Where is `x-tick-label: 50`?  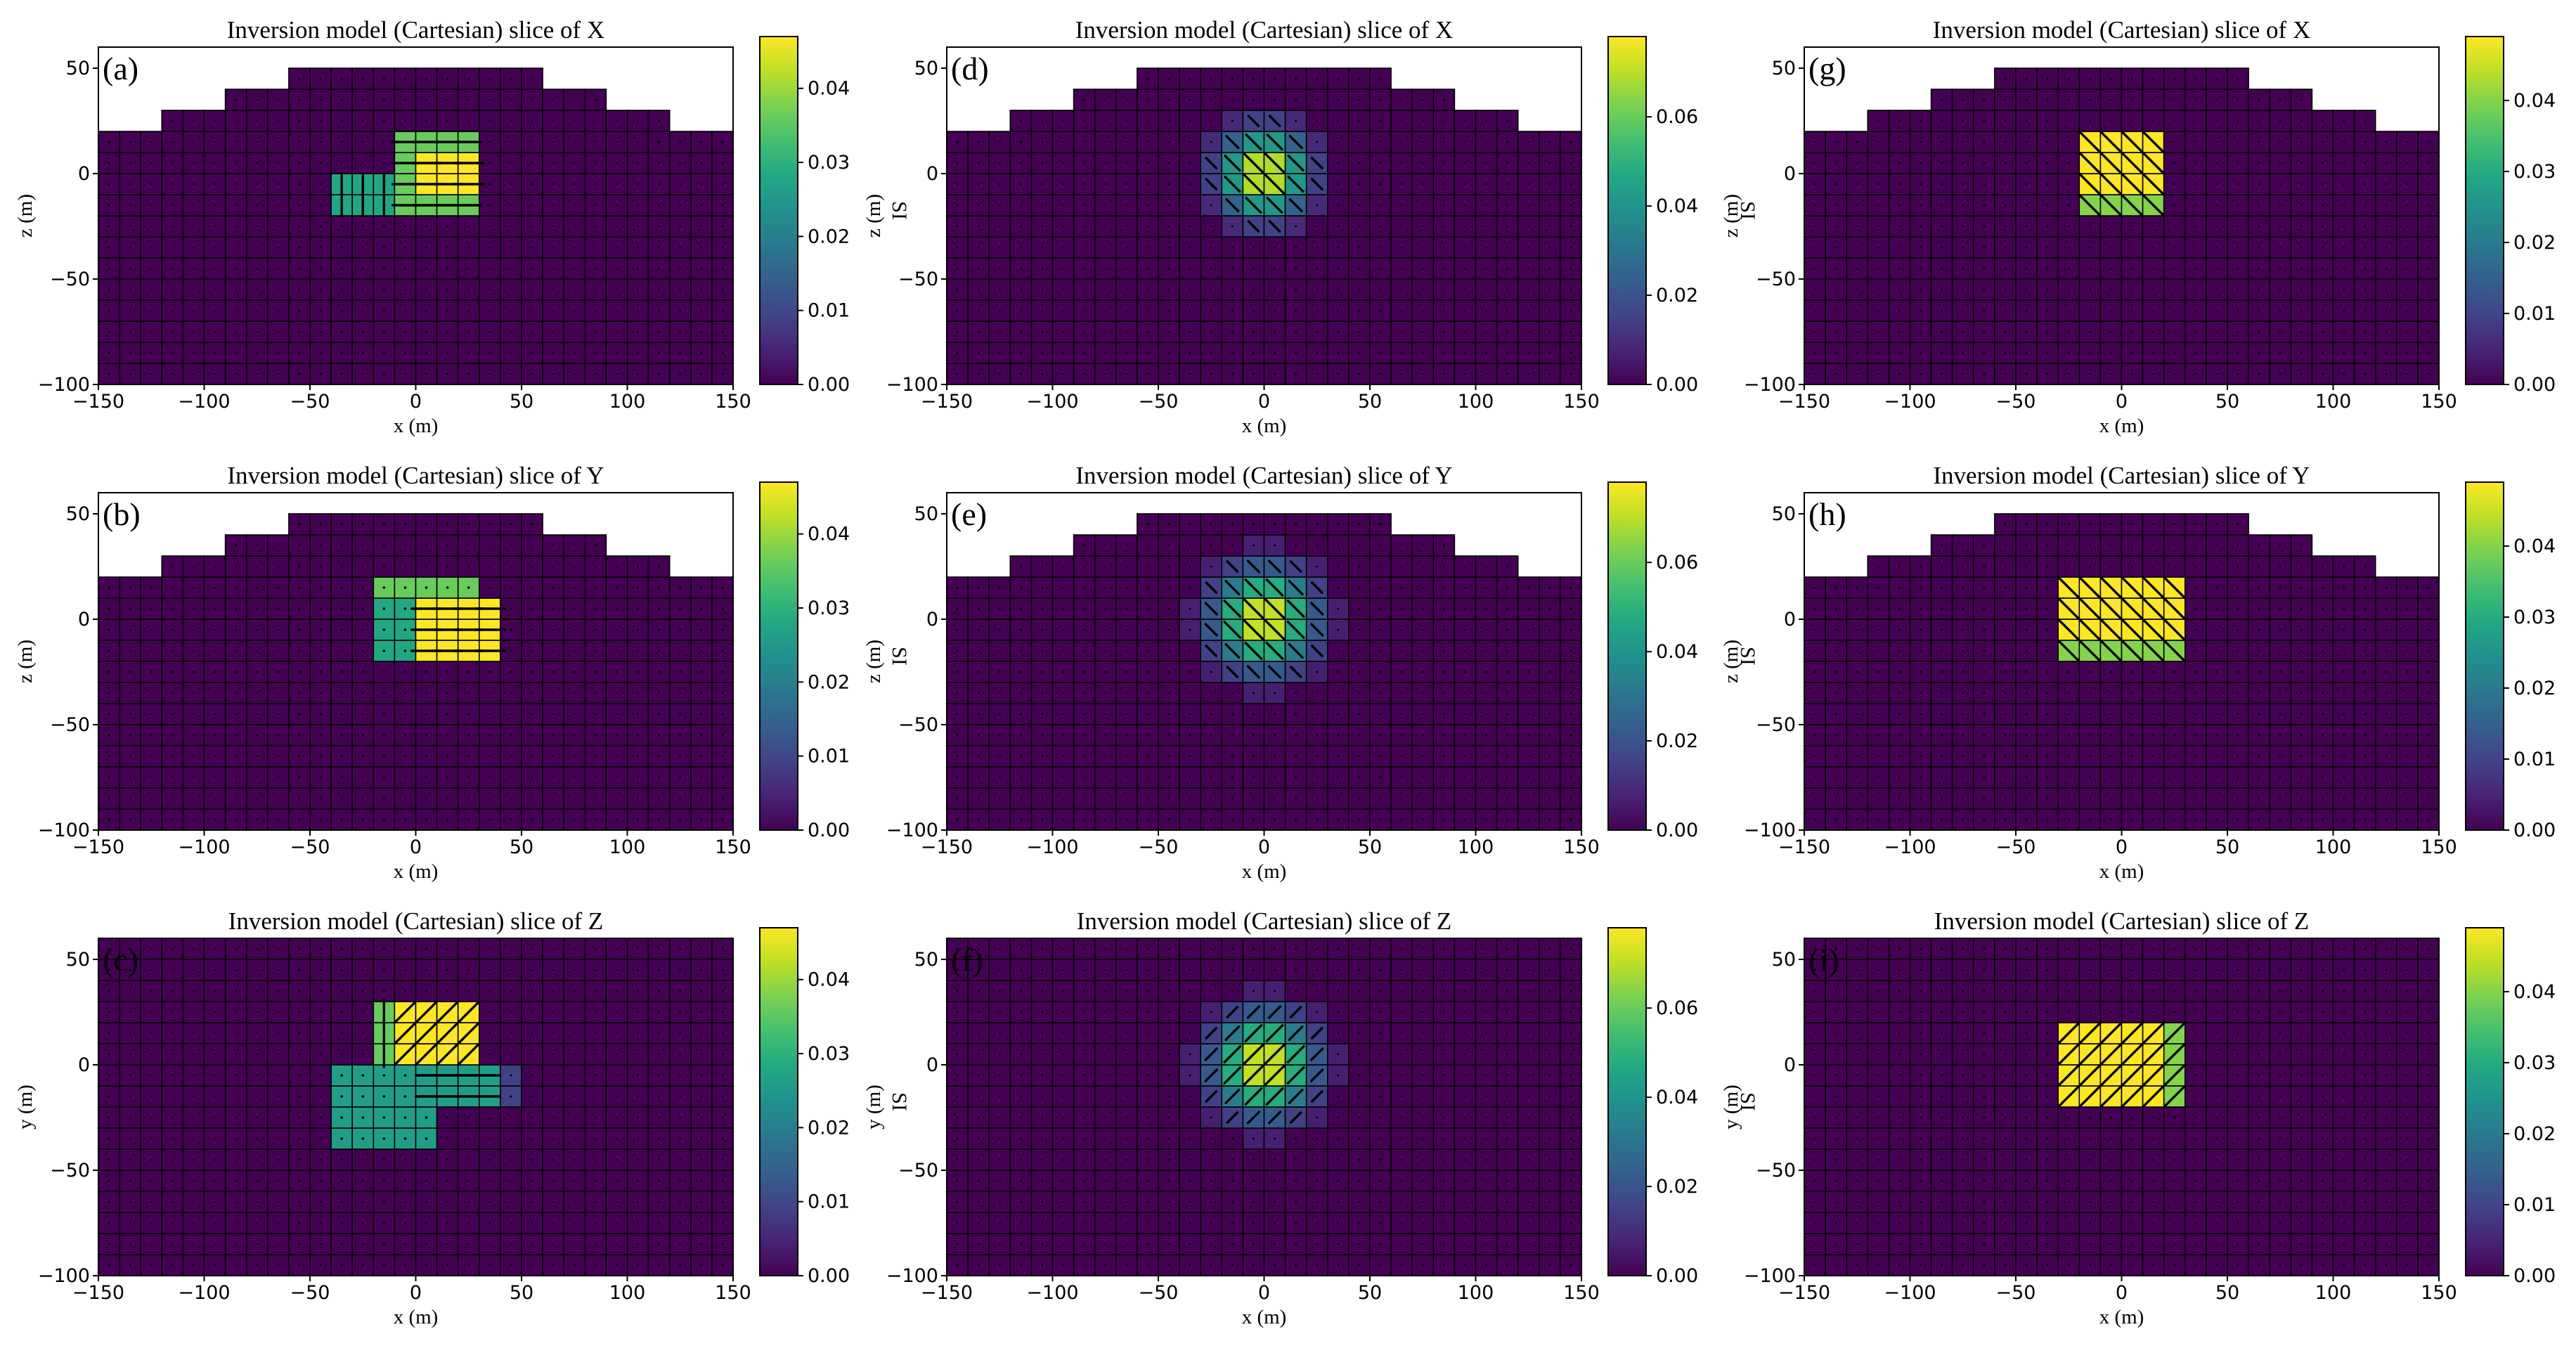
x-tick-label: 50 is located at coordinates (1370, 402).